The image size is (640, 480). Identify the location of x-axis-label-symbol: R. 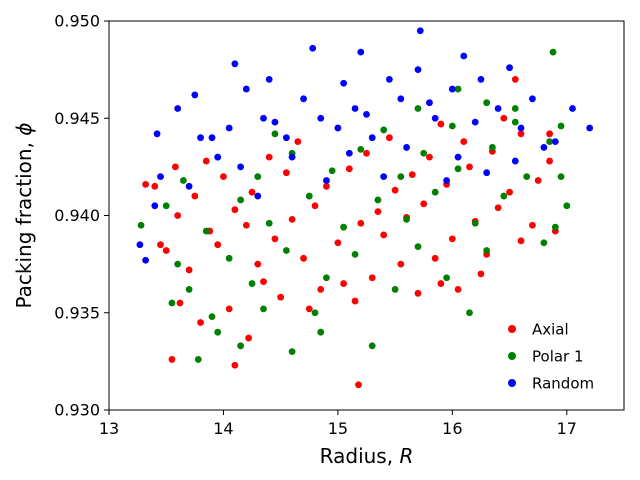
(406, 456).